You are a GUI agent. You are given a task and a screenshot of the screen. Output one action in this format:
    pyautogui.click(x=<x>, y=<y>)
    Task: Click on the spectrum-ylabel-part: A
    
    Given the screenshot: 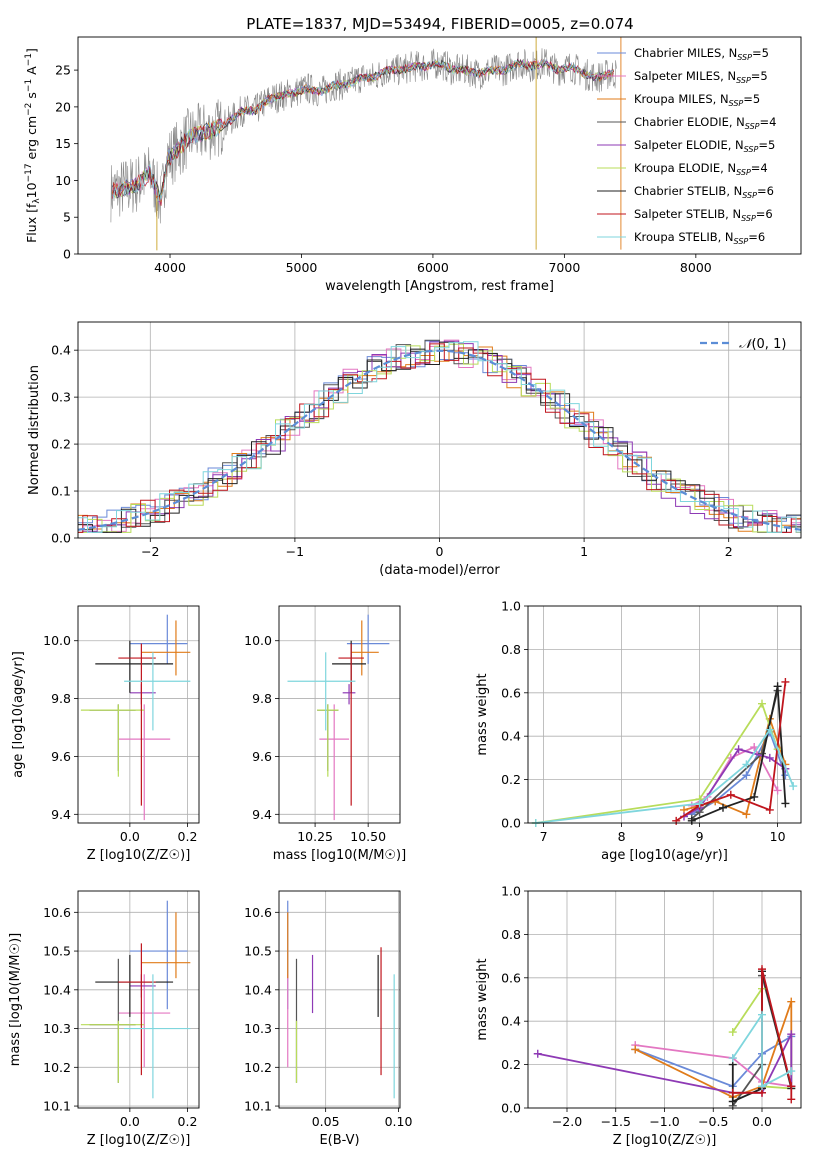 What is the action you would take?
    pyautogui.click(x=31, y=72)
    